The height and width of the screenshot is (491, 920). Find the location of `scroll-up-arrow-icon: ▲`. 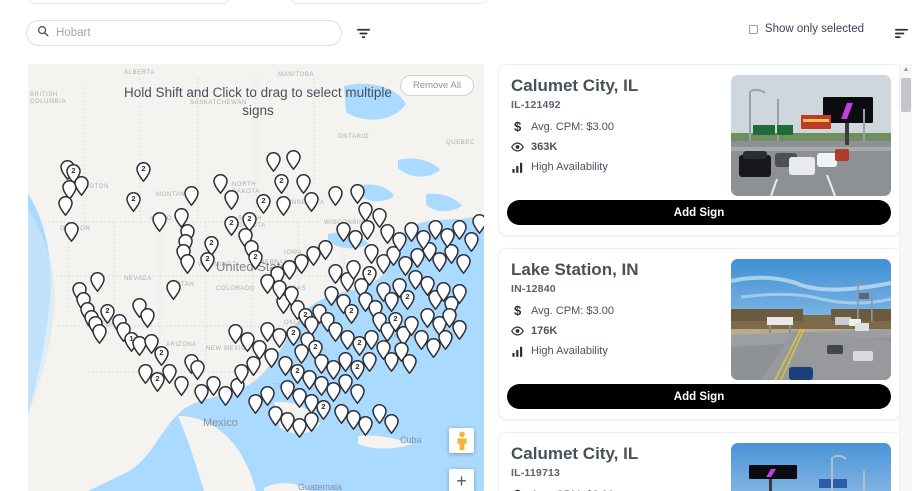

scroll-up-arrow-icon: ▲ is located at coordinates (906, 69).